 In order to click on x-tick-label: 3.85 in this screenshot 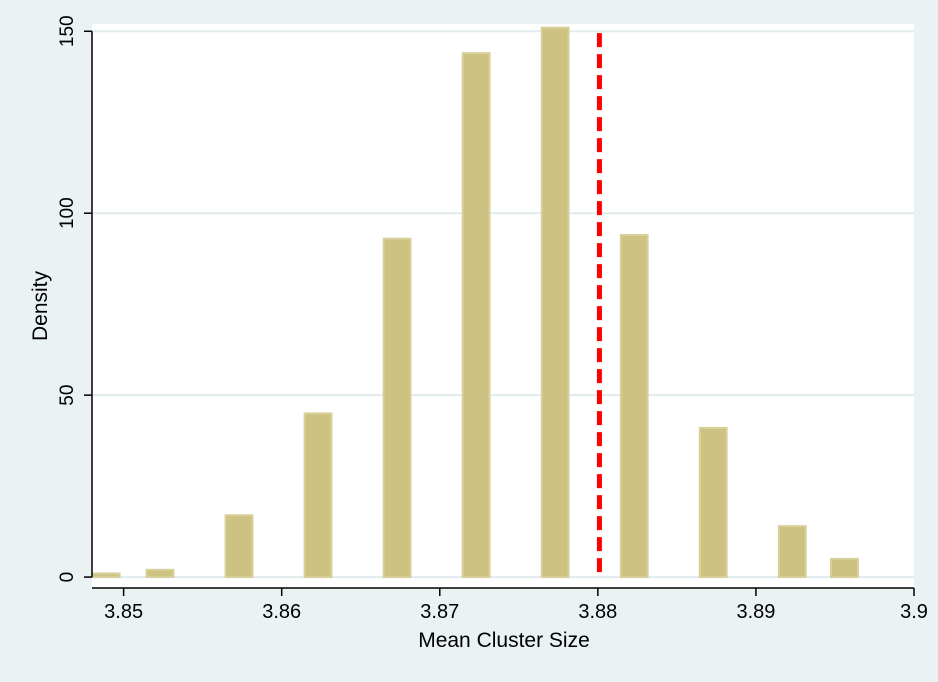, I will do `click(123, 612)`.